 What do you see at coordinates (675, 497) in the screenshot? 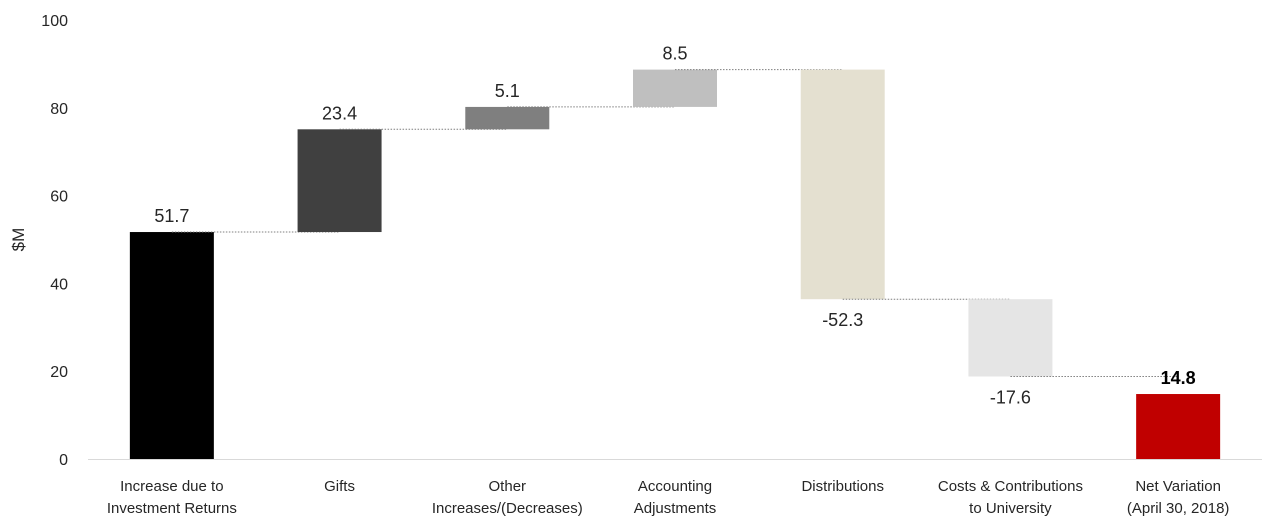
I see `category-label: Accounting Adjustments` at bounding box center [675, 497].